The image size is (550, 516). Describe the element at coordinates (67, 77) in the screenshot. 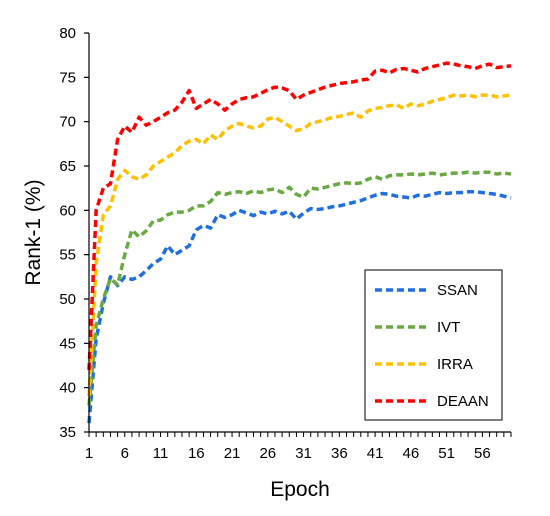

I see `y-tick-label: 75` at that location.